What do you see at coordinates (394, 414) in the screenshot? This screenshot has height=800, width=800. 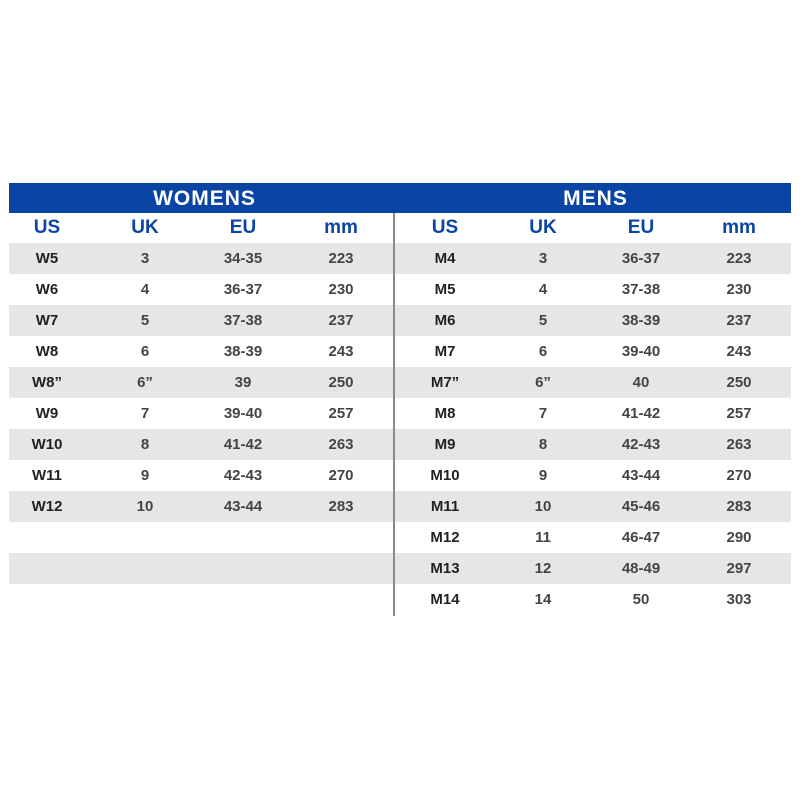 I see `column-divider` at bounding box center [394, 414].